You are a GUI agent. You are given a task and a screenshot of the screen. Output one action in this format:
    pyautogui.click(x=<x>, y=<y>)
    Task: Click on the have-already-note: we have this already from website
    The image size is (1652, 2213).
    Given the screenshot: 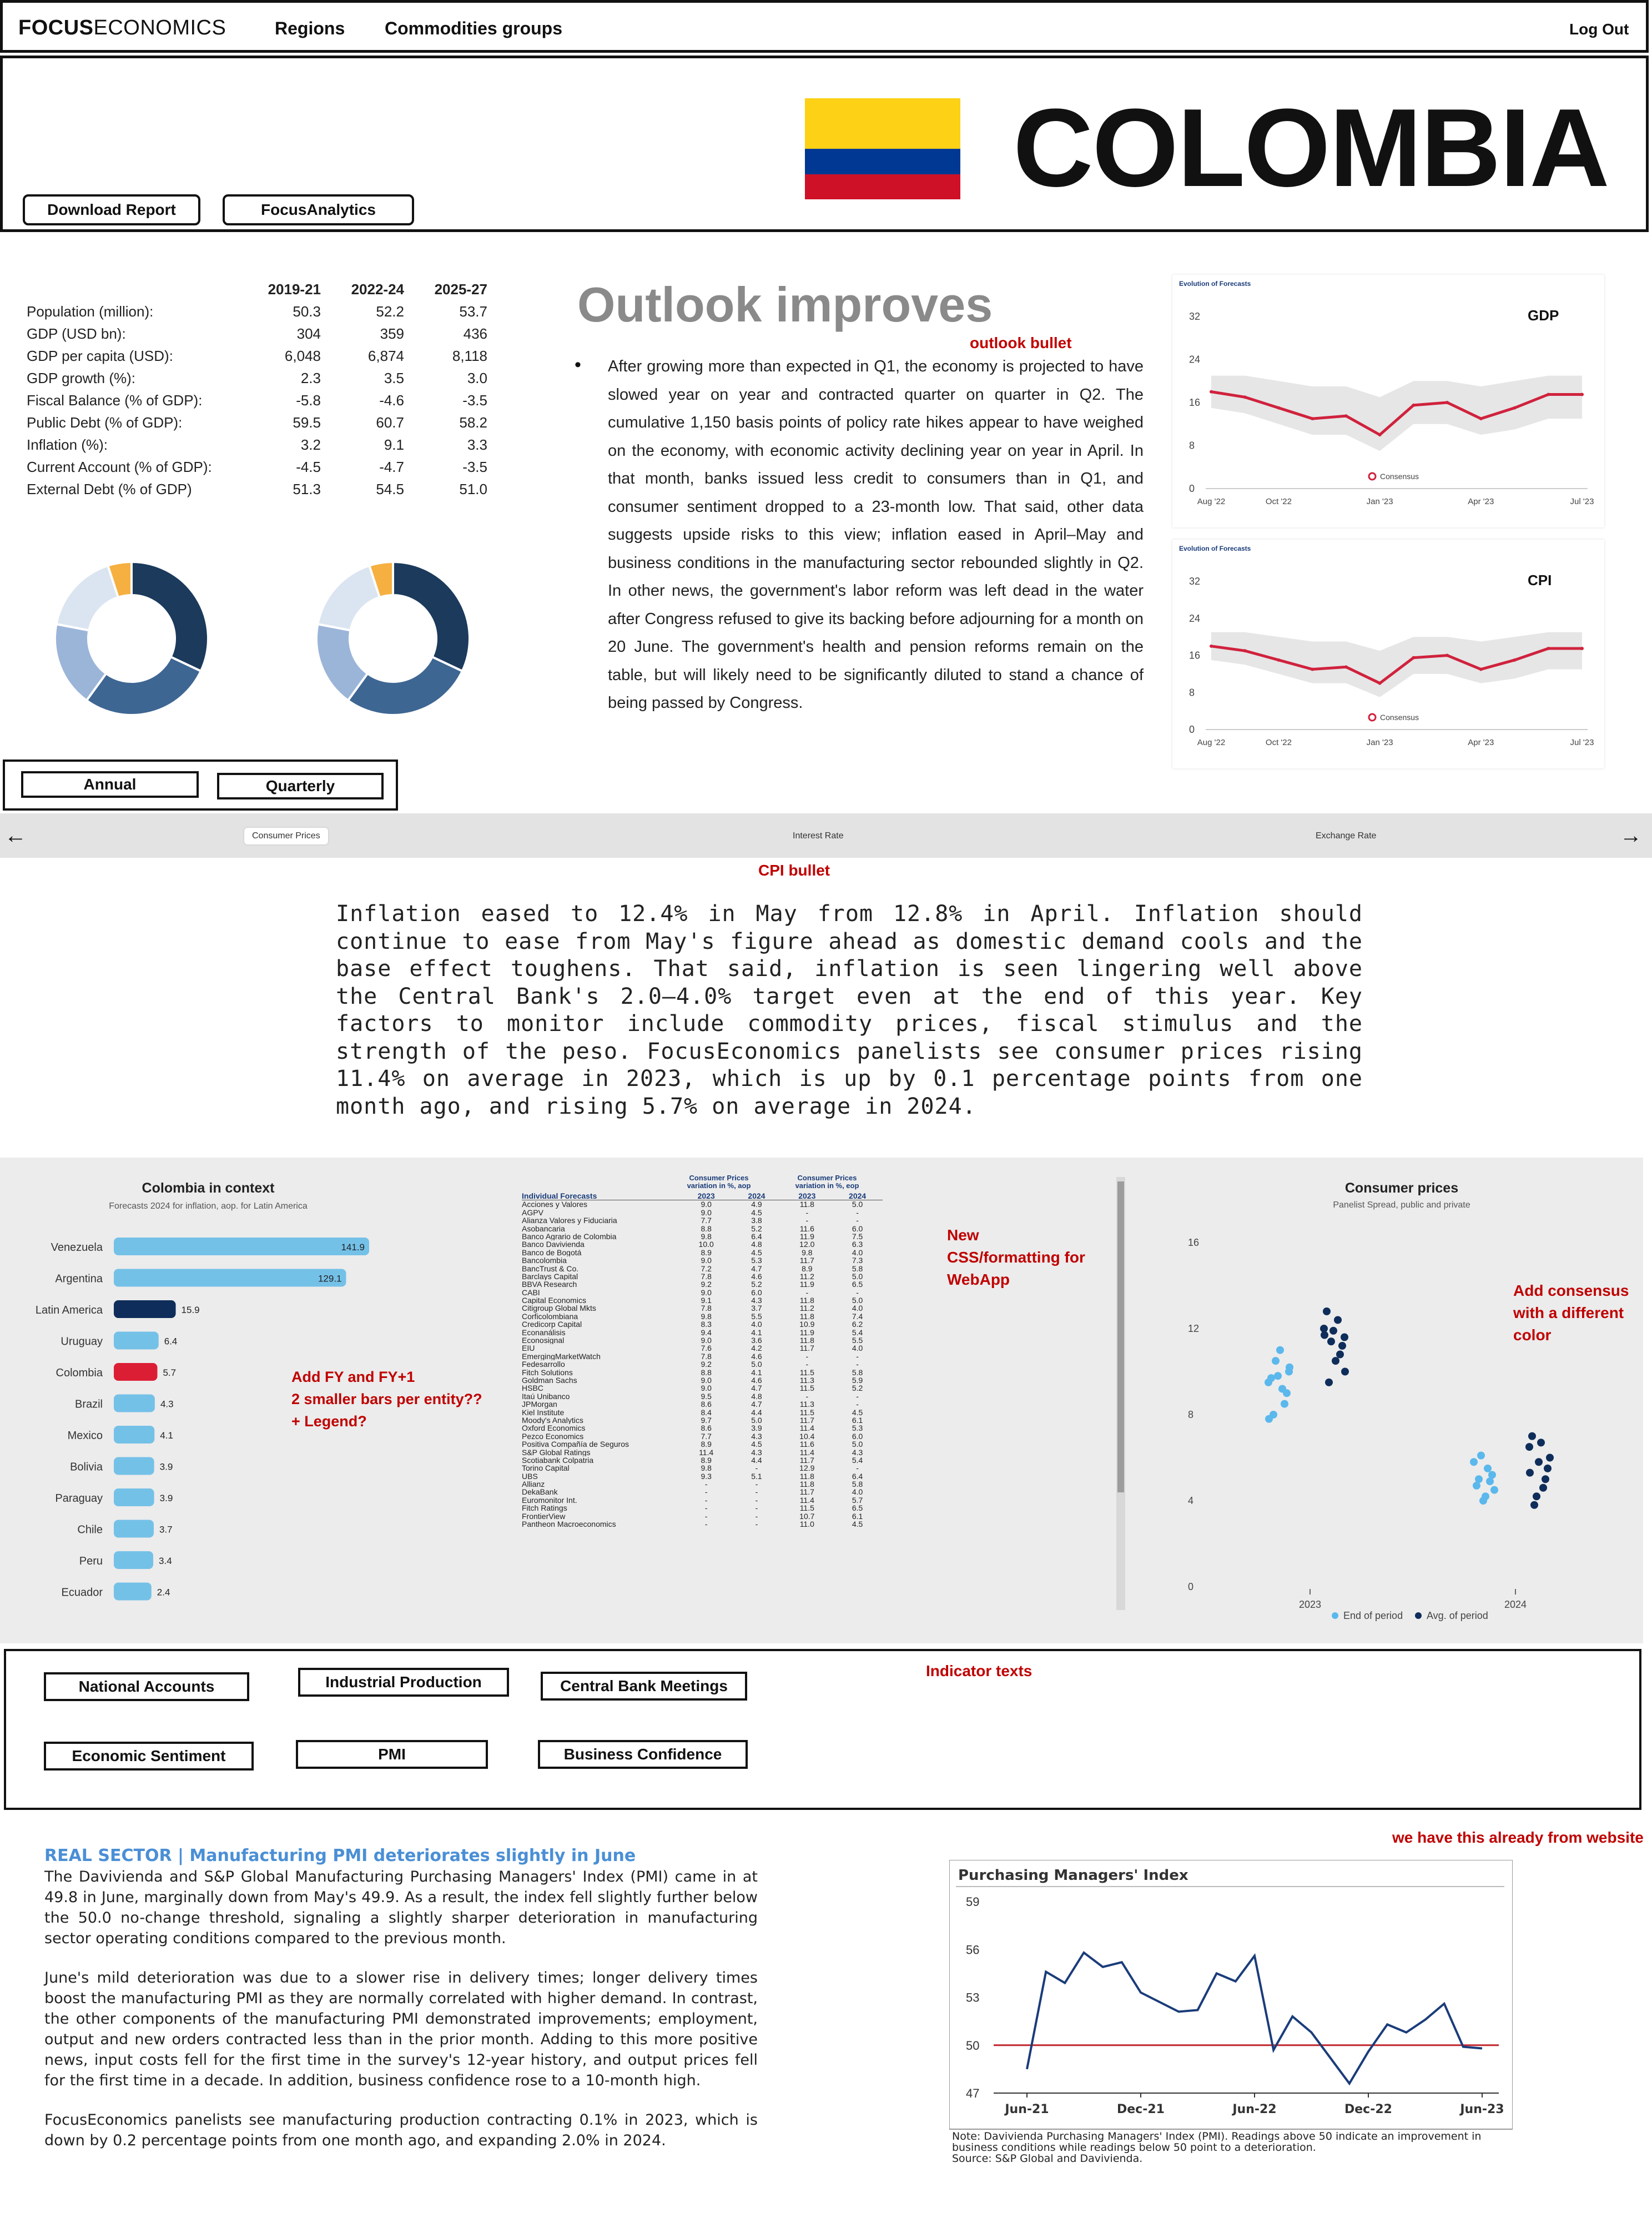 What is the action you would take?
    pyautogui.click(x=1518, y=1837)
    